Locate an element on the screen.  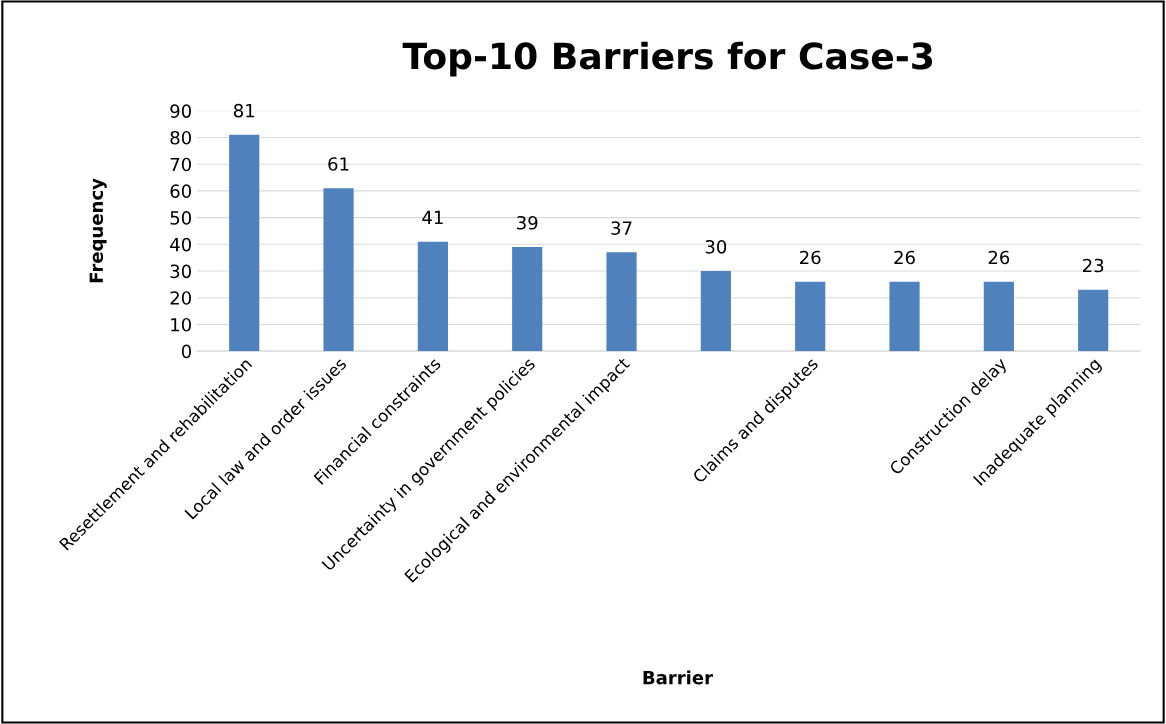
data-label: 61 is located at coordinates (338, 164).